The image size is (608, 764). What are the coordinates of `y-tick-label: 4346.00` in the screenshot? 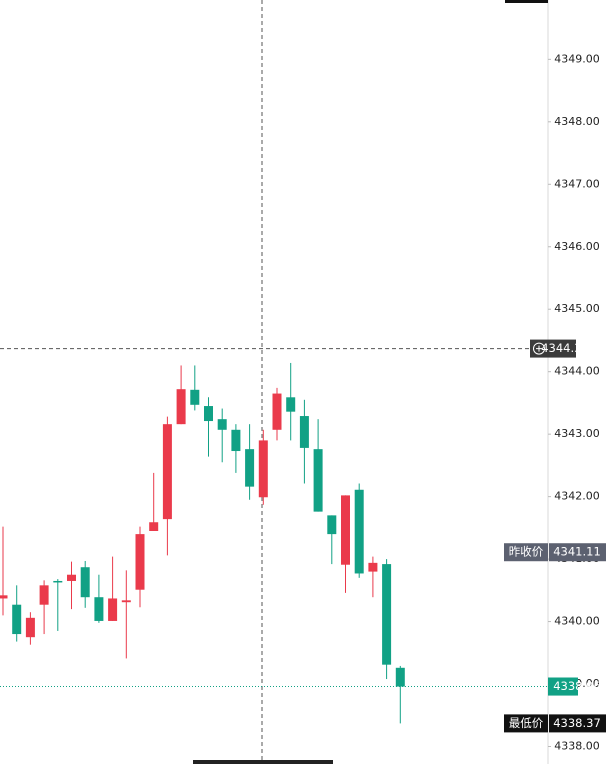 It's located at (577, 246).